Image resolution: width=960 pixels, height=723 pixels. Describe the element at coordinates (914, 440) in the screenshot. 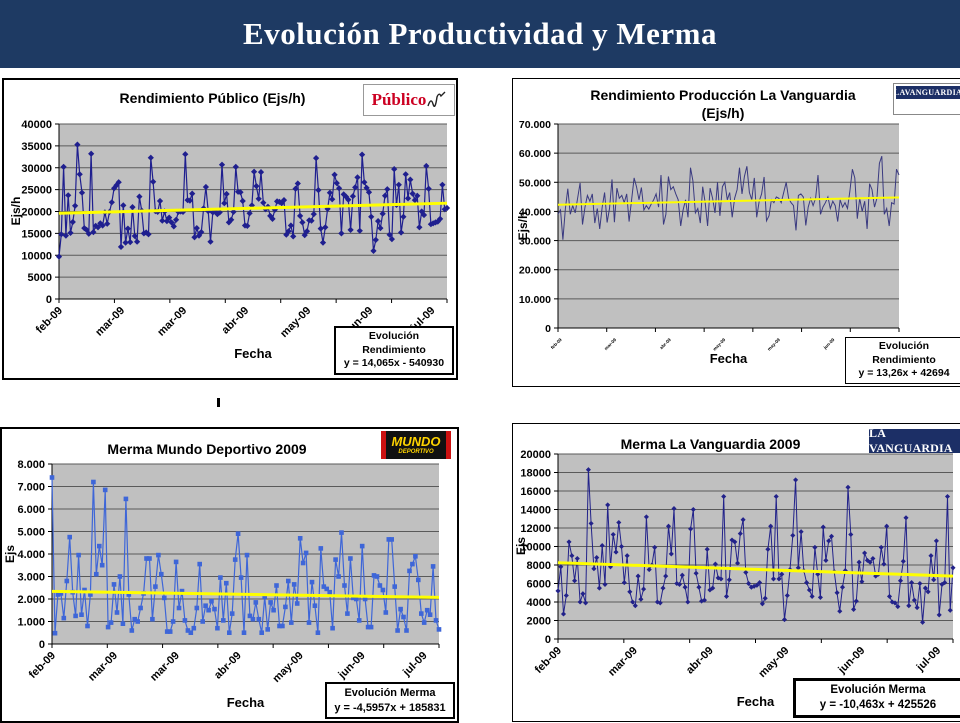

I see `vanguardia-logo-large: LA VANGUARDIA` at that location.